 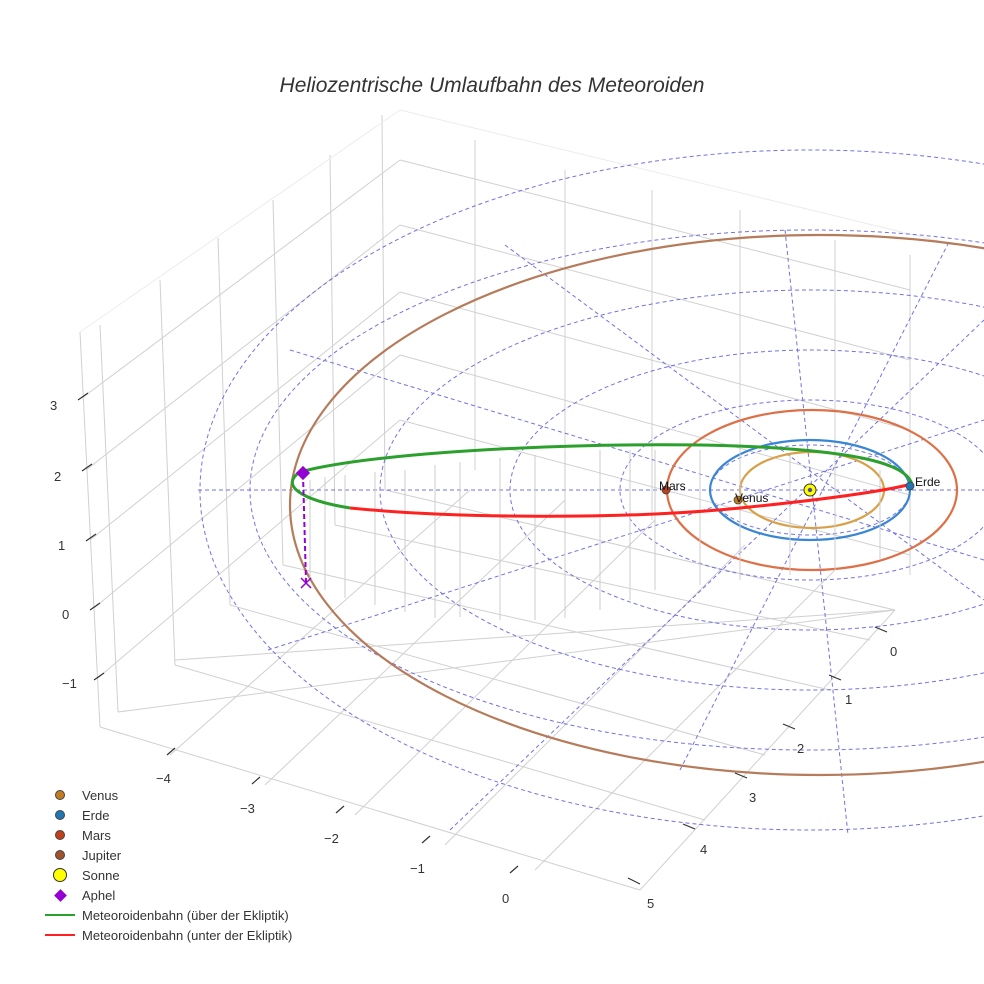 I want to click on meteoroid-orbit-below-ecliptic, so click(x=631, y=500).